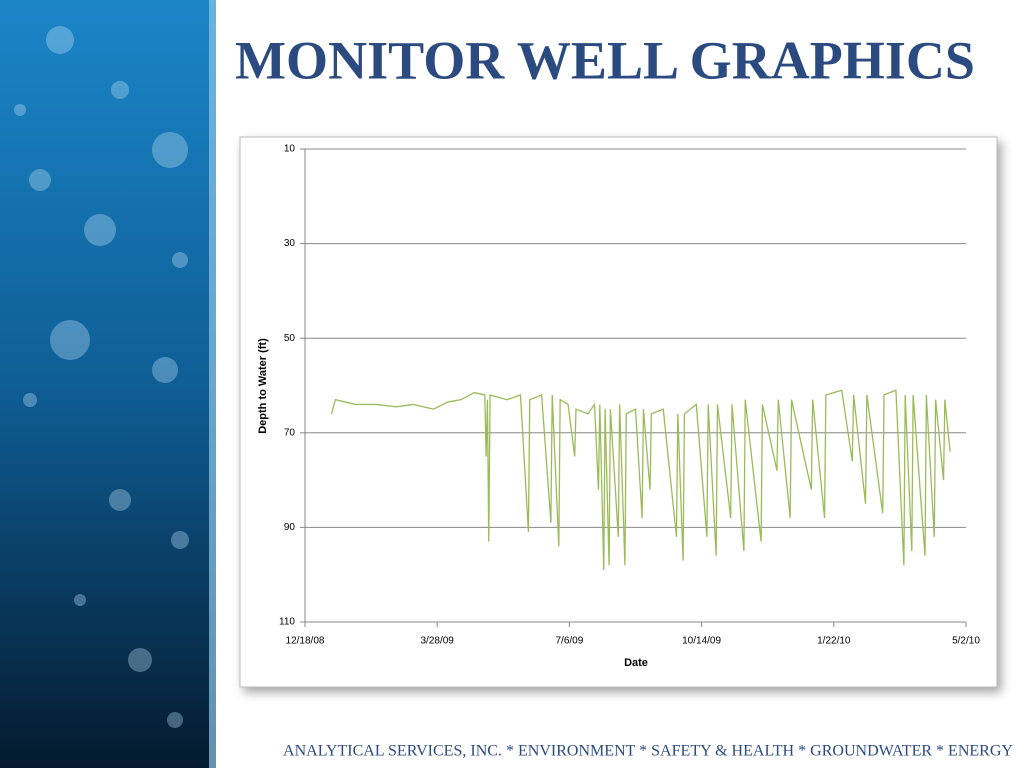  What do you see at coordinates (287, 622) in the screenshot?
I see `y-tick-label: 110` at bounding box center [287, 622].